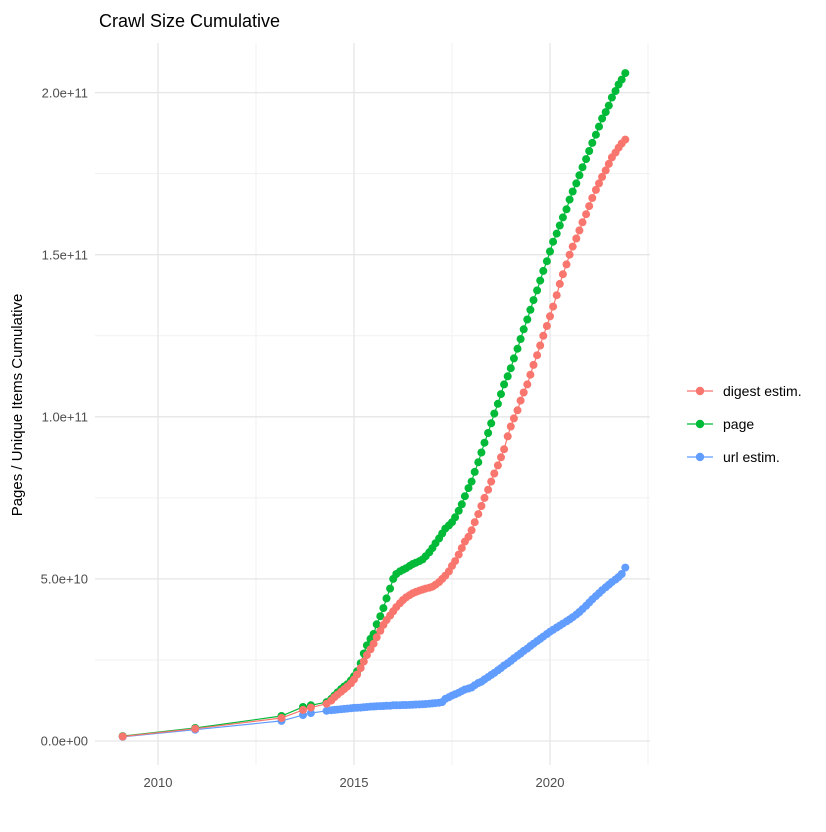 Image resolution: width=826 pixels, height=832 pixels. Describe the element at coordinates (374, 652) in the screenshot. I see `series-url-estim` at that location.